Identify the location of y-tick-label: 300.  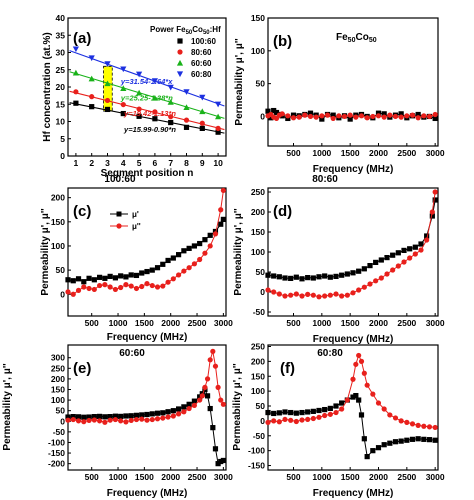
(58, 358).